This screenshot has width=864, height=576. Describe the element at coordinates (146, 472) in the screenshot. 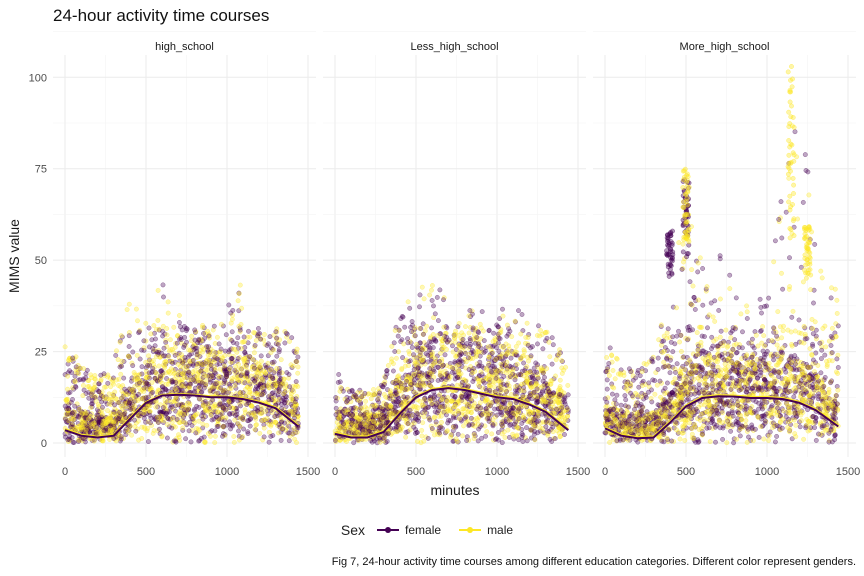

I see `x-tick-label: 500` at that location.